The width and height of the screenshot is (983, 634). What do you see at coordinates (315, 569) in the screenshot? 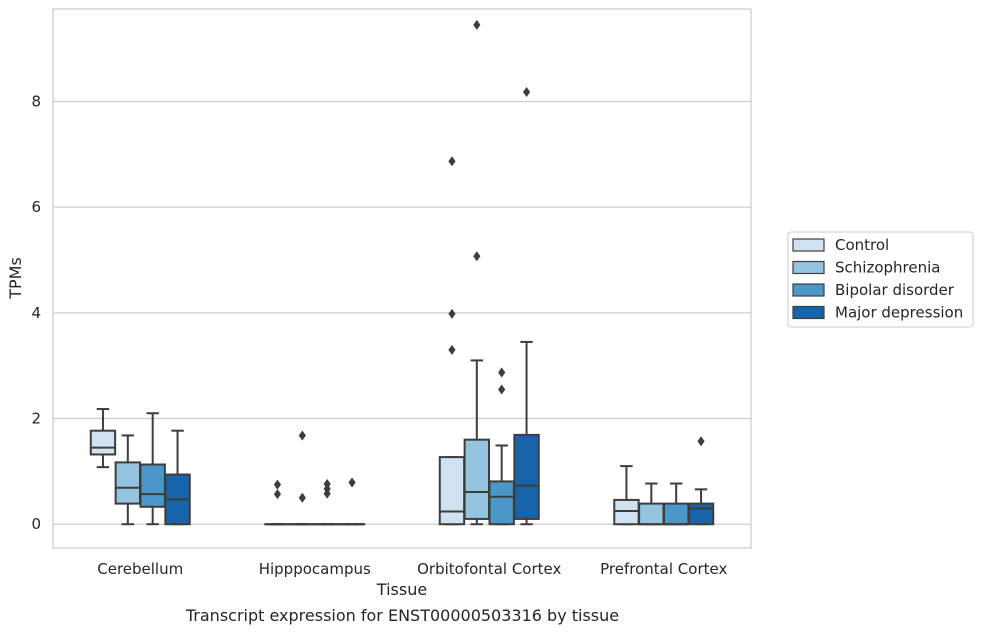
I see `x-tick-label-1: Hipppocampus` at bounding box center [315, 569].